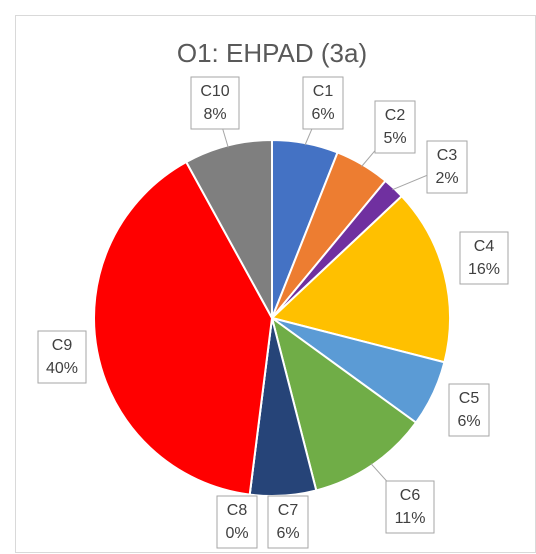 The width and height of the screenshot is (536, 554). What do you see at coordinates (214, 114) in the screenshot?
I see `label-value: 8%` at bounding box center [214, 114].